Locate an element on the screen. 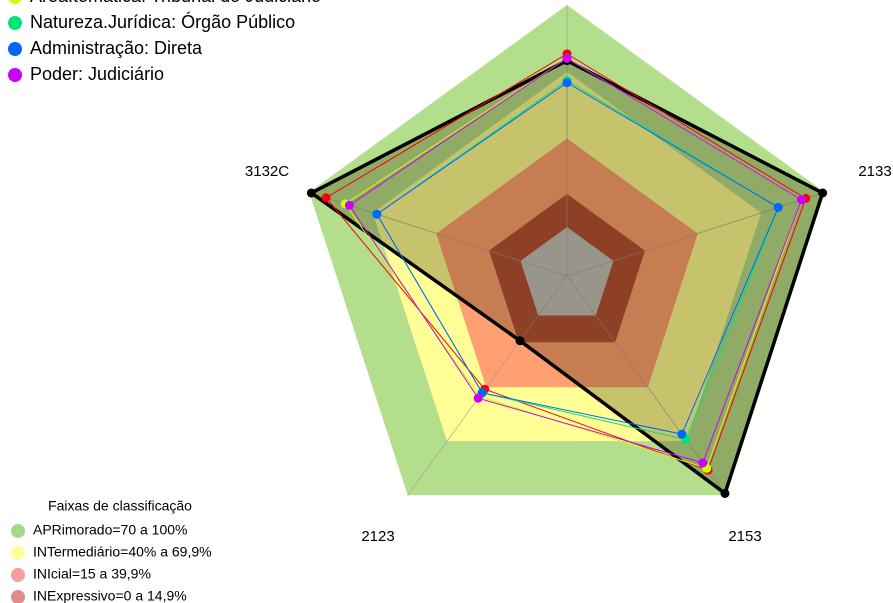 The height and width of the screenshot is (603, 893). legend-label: Natureza.Jurídica: Órgão Público is located at coordinates (162, 21).